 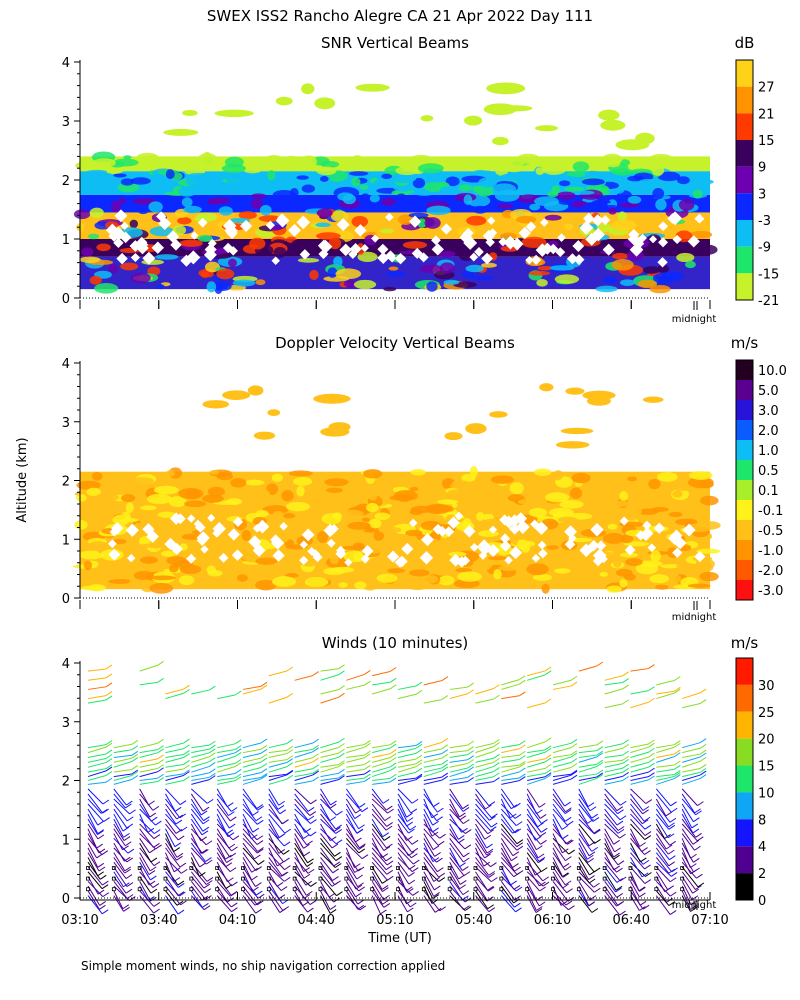 I want to click on y-tick-label: 1, so click(x=66, y=840).